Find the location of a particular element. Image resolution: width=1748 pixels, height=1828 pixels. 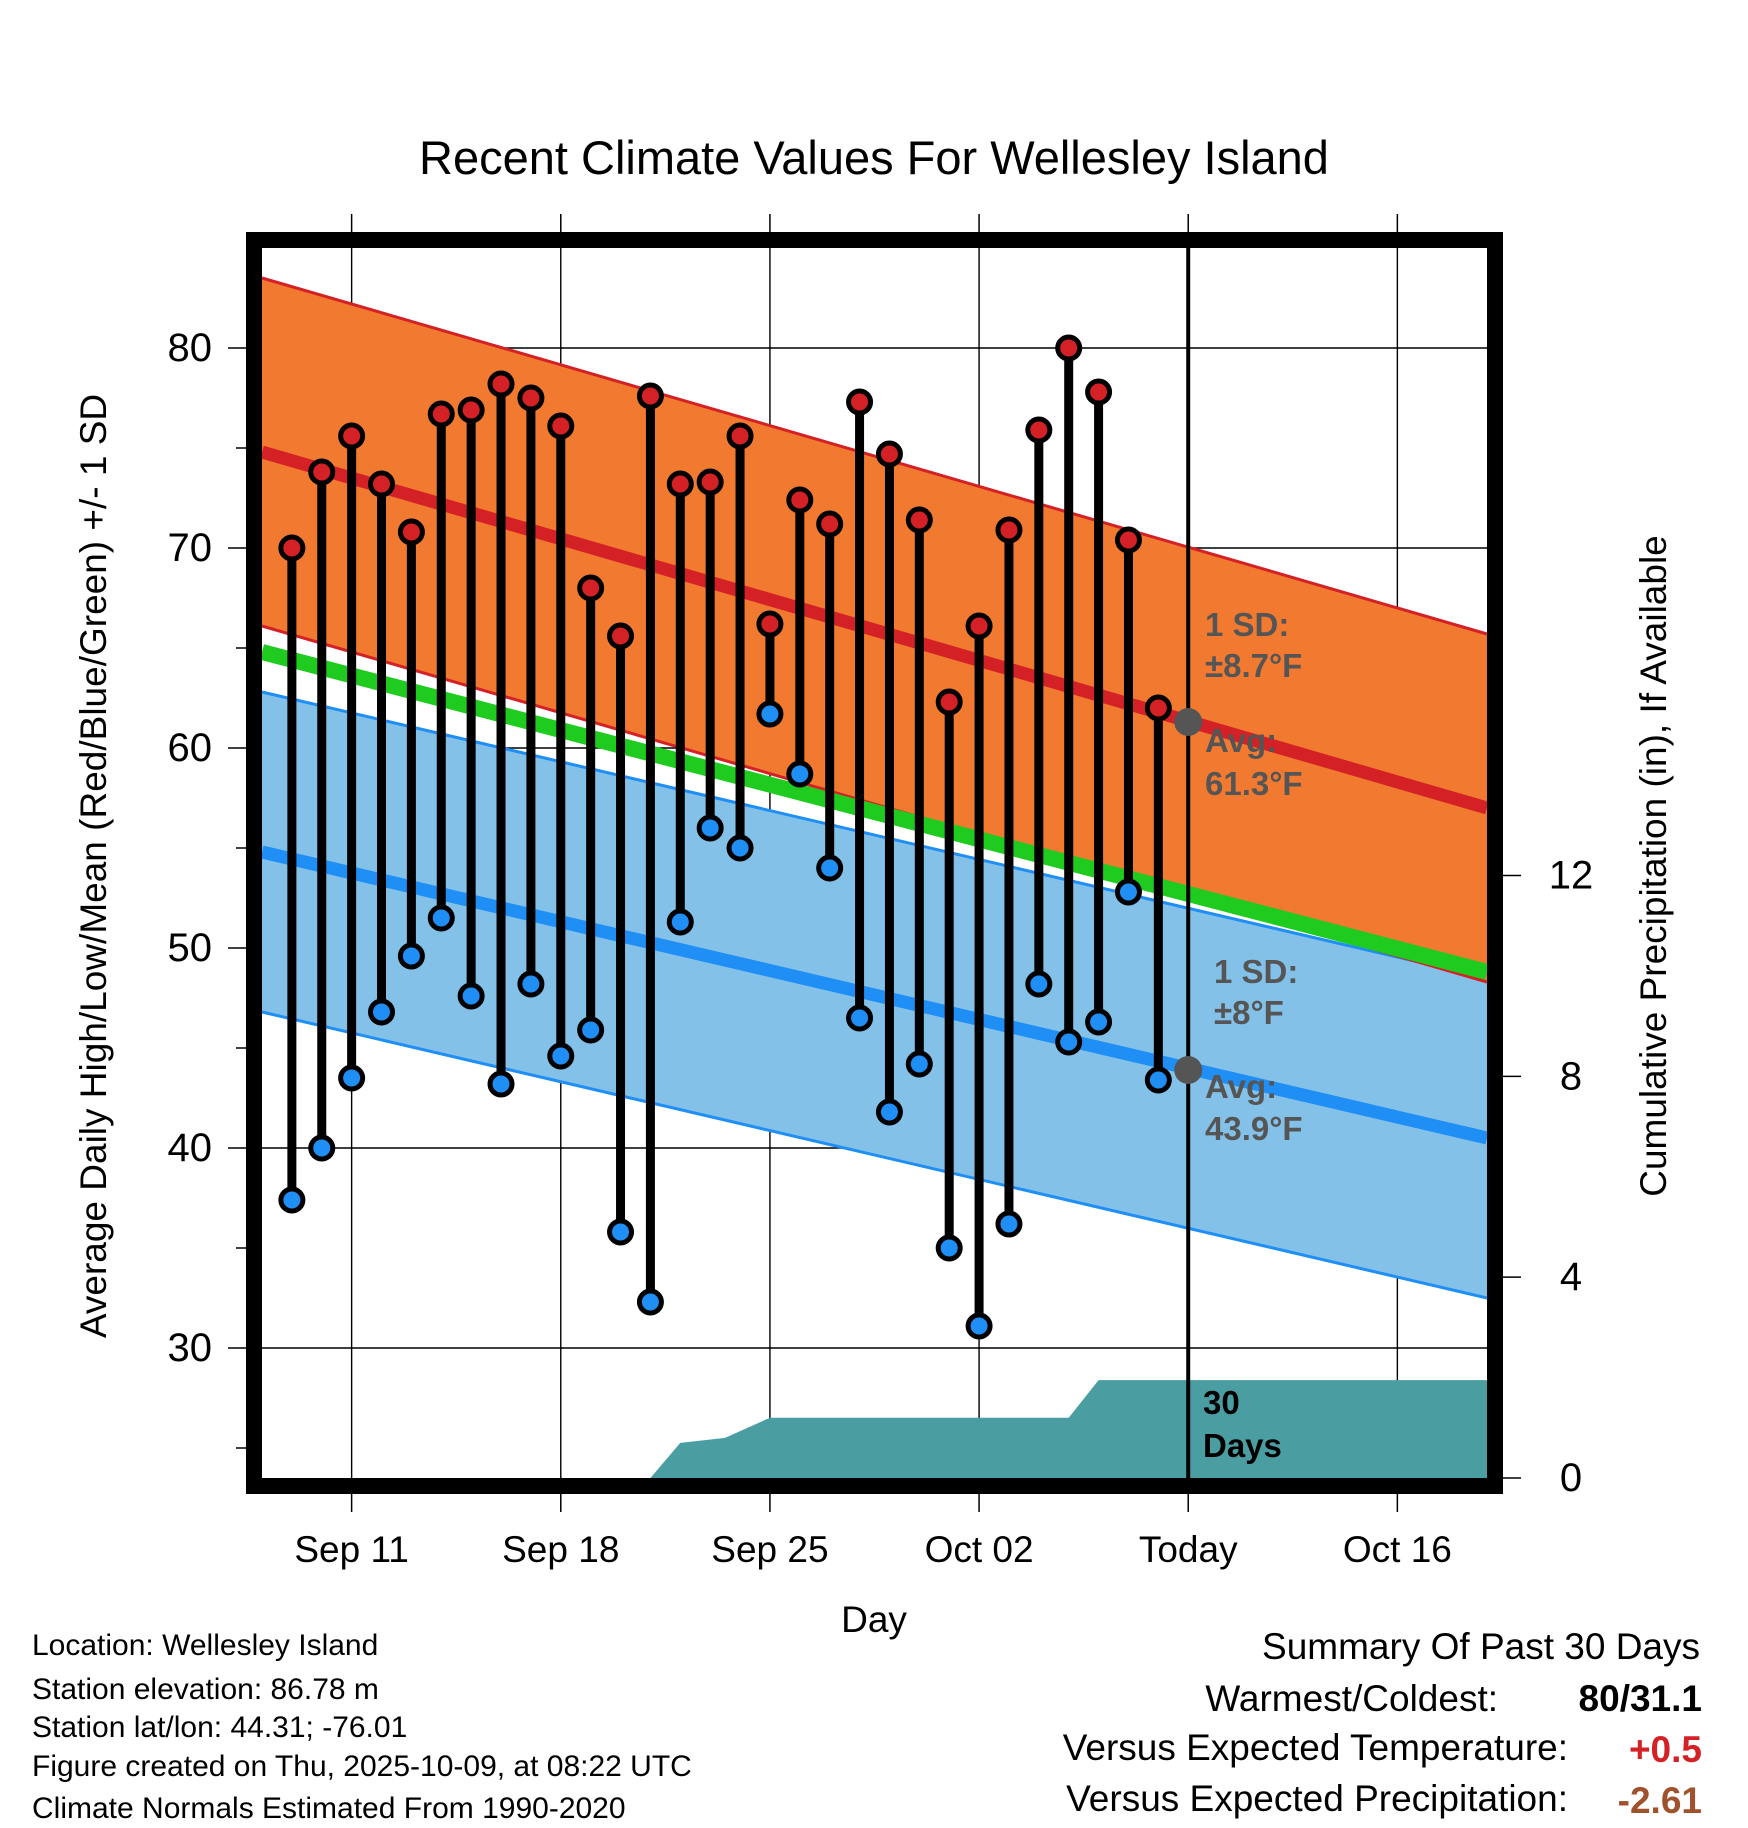

precip-vs-expected-label: Versus Expected Precipitation: is located at coordinates (1317, 1798).